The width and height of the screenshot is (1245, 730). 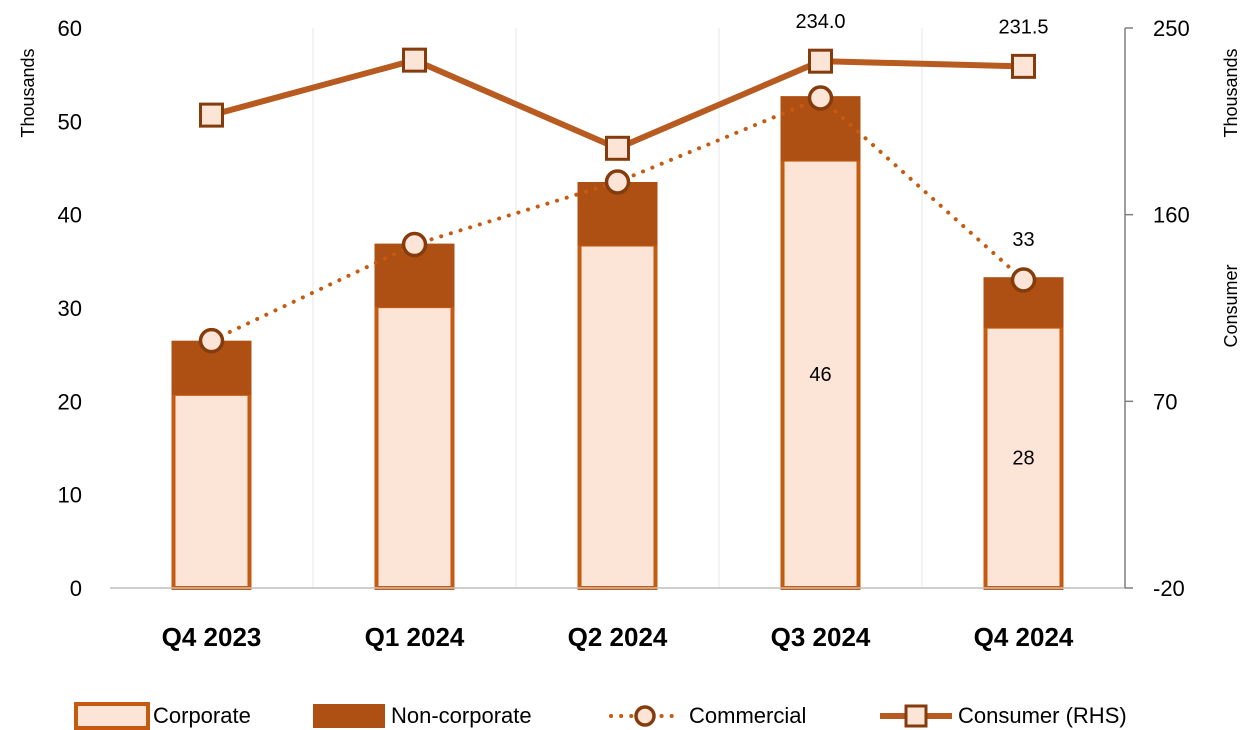 I want to click on marker-consumer-rhs-q2-2024, so click(x=617, y=148).